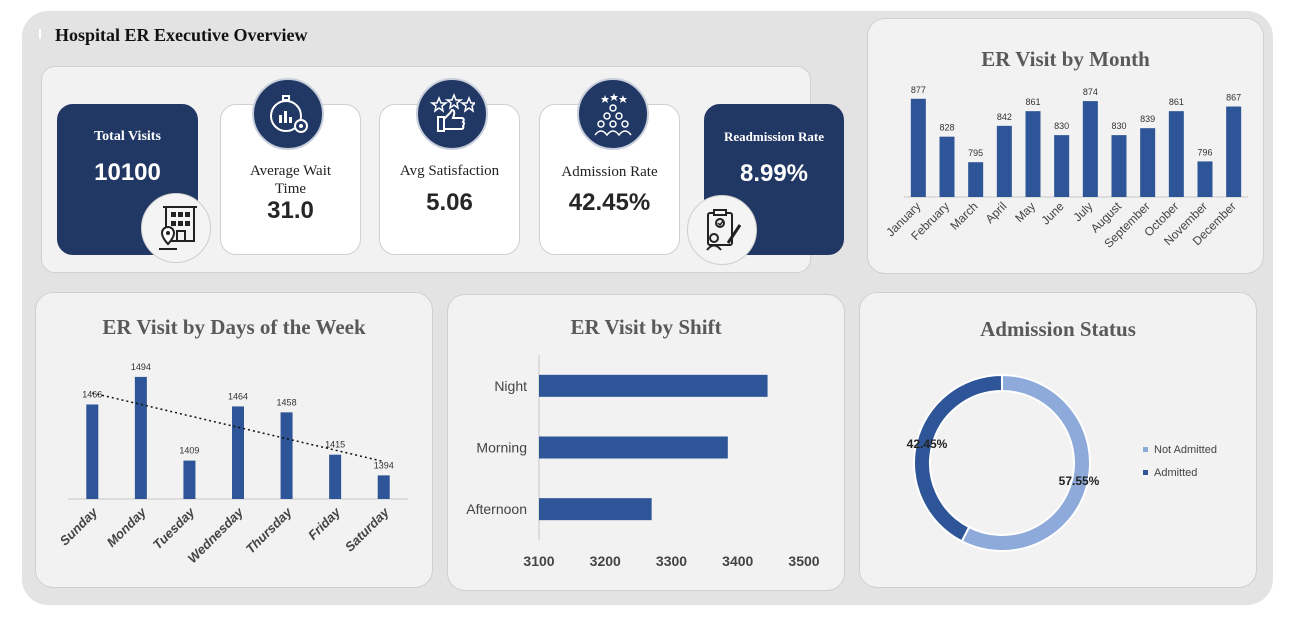 This screenshot has height=625, width=1296. I want to click on weekday-tick-label: Thursday, so click(269, 530).